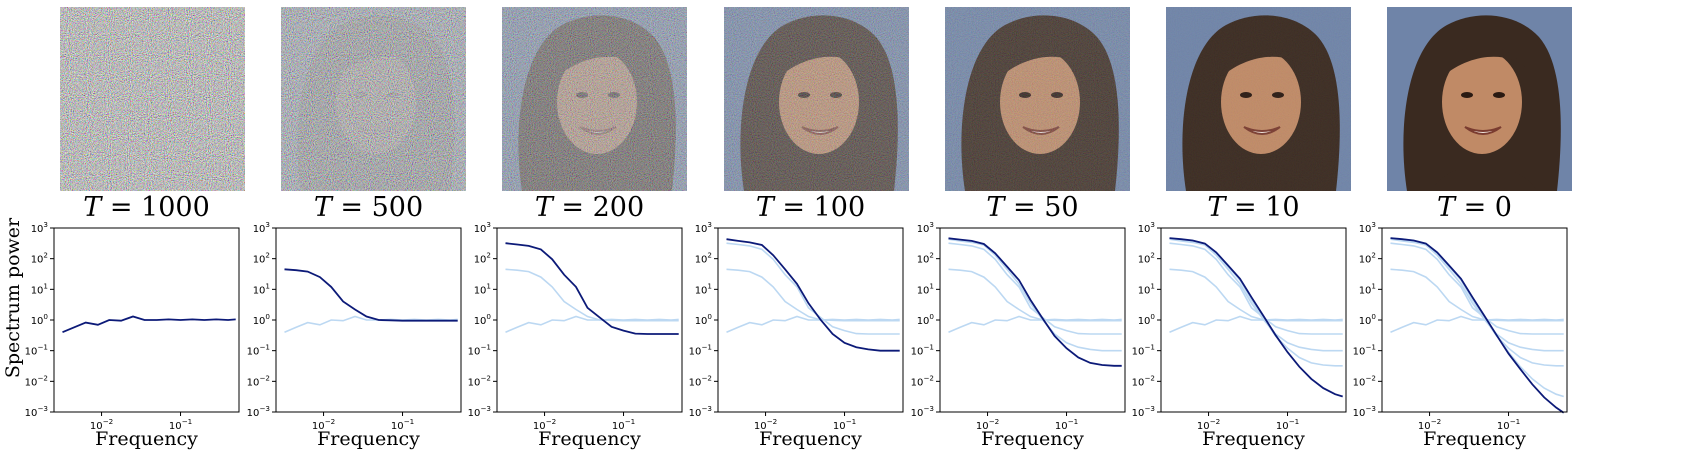 Image resolution: width=1691 pixels, height=454 pixels. What do you see at coordinates (598, 207) in the screenshot?
I see `timestep-value: = 200` at bounding box center [598, 207].